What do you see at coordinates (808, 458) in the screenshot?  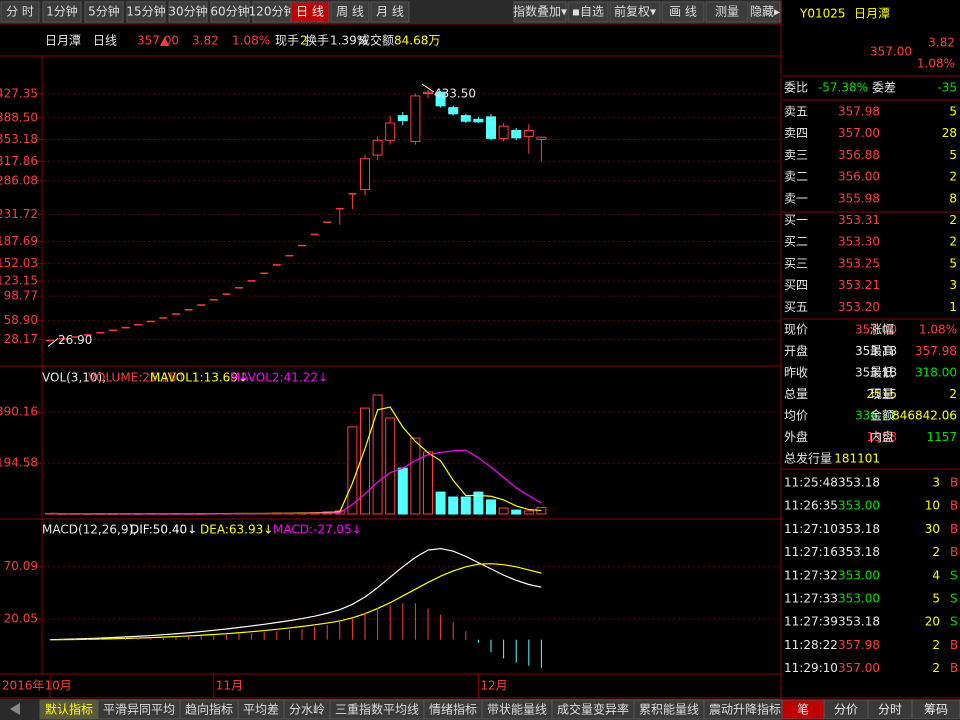 I see `stat-label: 总发行量` at bounding box center [808, 458].